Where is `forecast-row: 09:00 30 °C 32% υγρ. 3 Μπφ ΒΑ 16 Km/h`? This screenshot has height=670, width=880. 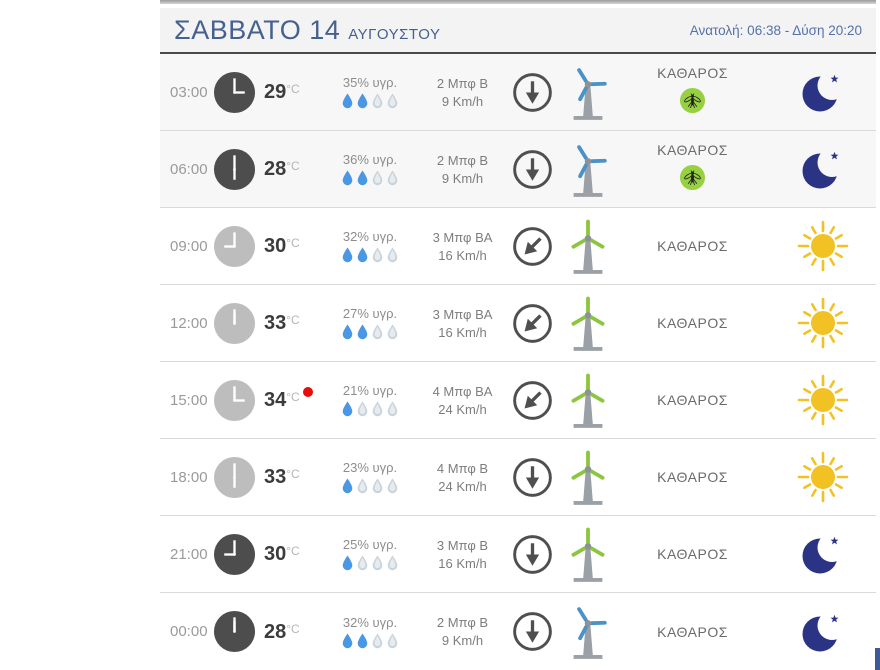
forecast-row: 09:00 30 °C 32% υγρ. 3 Μπφ ΒΑ 16 Km/h is located at coordinates (518, 246).